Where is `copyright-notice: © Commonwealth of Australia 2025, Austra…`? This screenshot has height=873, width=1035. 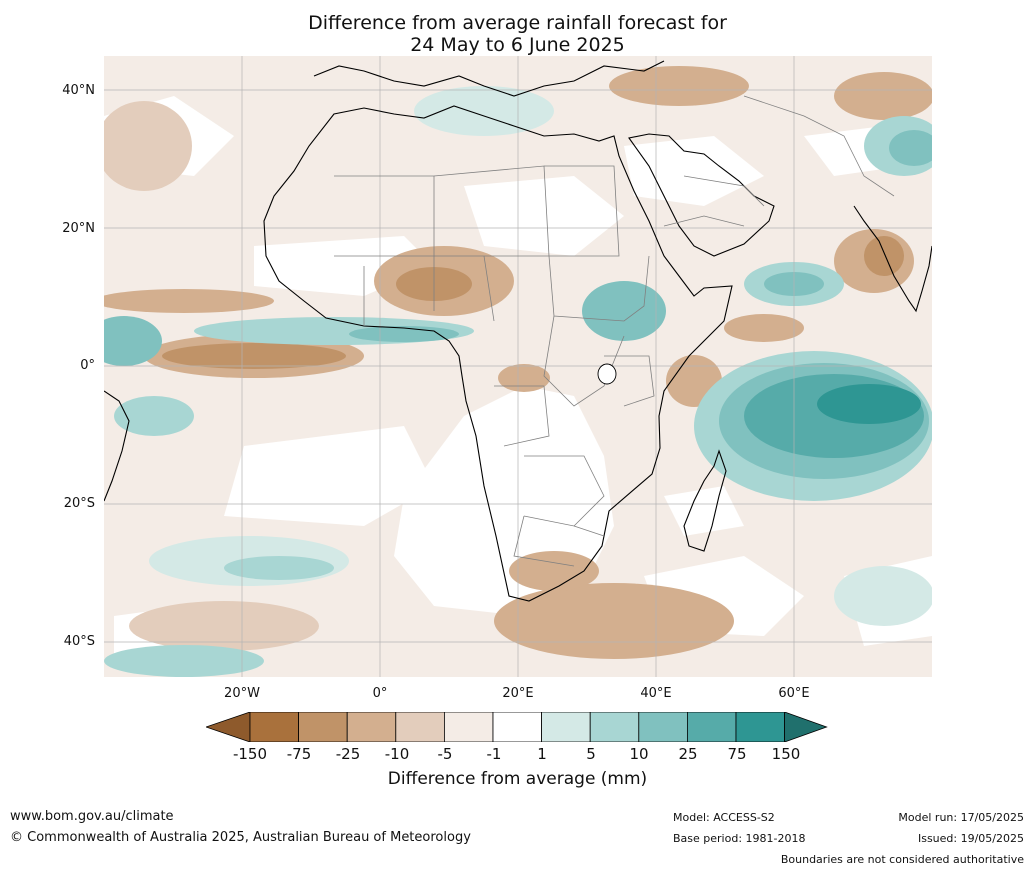
copyright-notice: © Commonwealth of Australia 2025, Austra… is located at coordinates (240, 837).